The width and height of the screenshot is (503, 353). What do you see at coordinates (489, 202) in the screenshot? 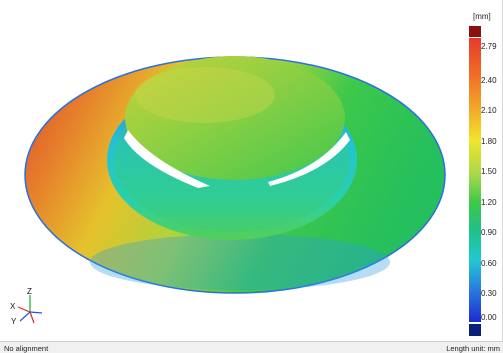
I see `legend-tick: 1.20` at bounding box center [489, 202].